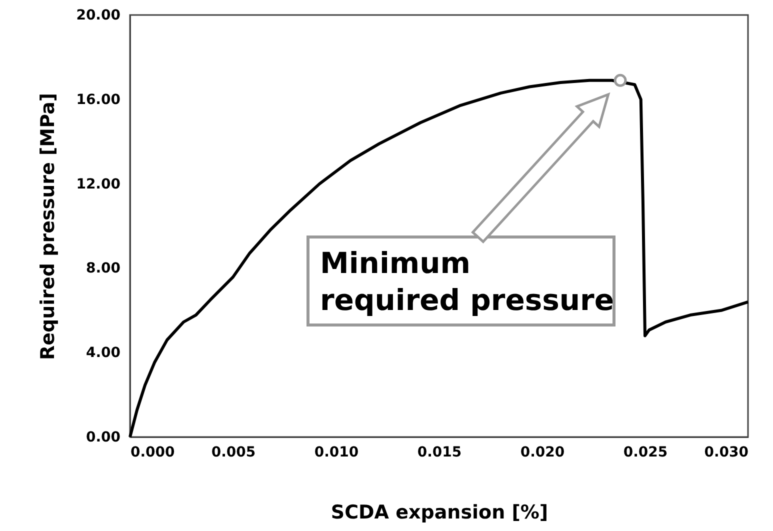 The width and height of the screenshot is (773, 531). I want to click on x-tick-label: 0.025, so click(645, 452).